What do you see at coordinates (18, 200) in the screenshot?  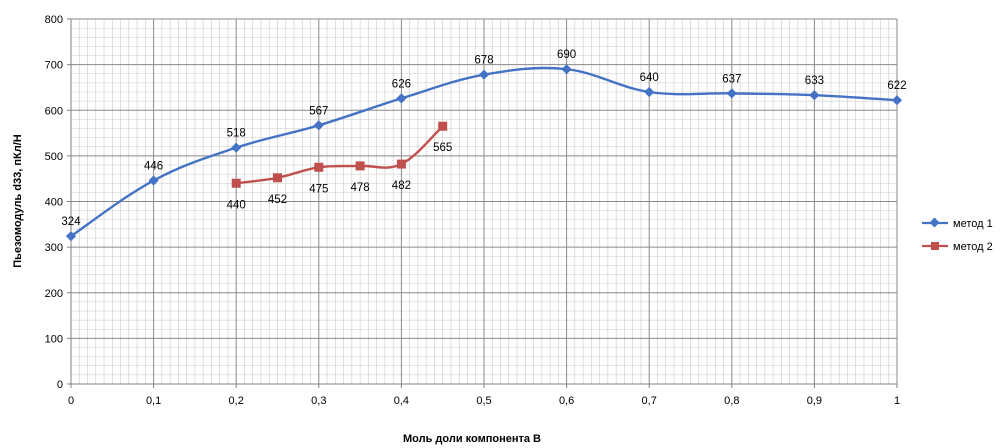 I see `y-axis-title: Пьезомодуль d33, пКл/Н` at bounding box center [18, 200].